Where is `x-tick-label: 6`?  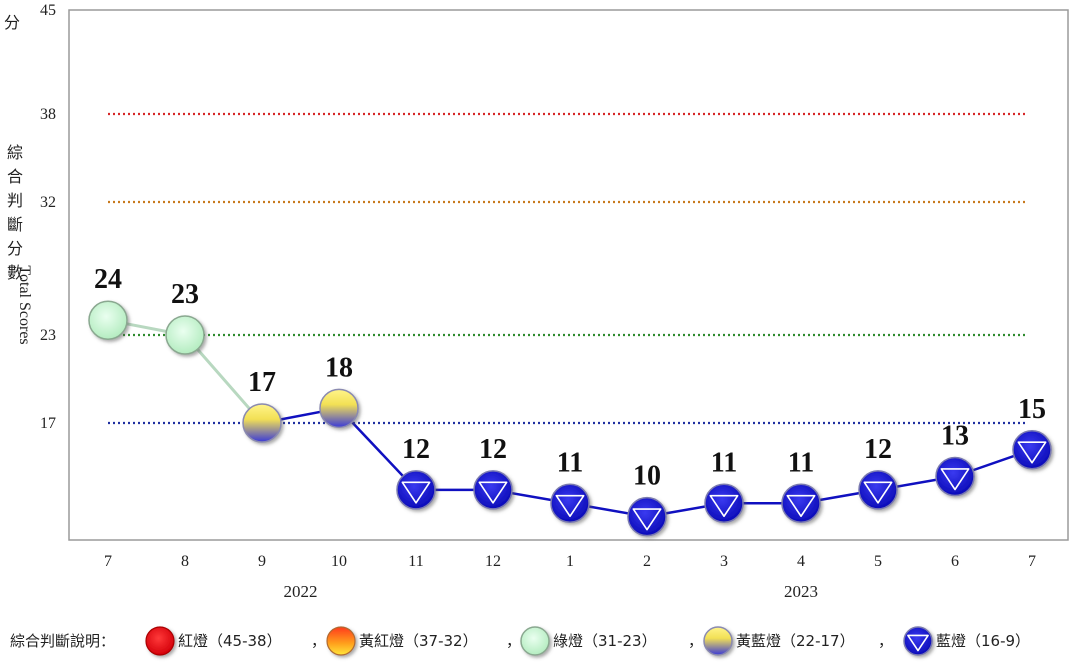
x-tick-label: 6 is located at coordinates (955, 561).